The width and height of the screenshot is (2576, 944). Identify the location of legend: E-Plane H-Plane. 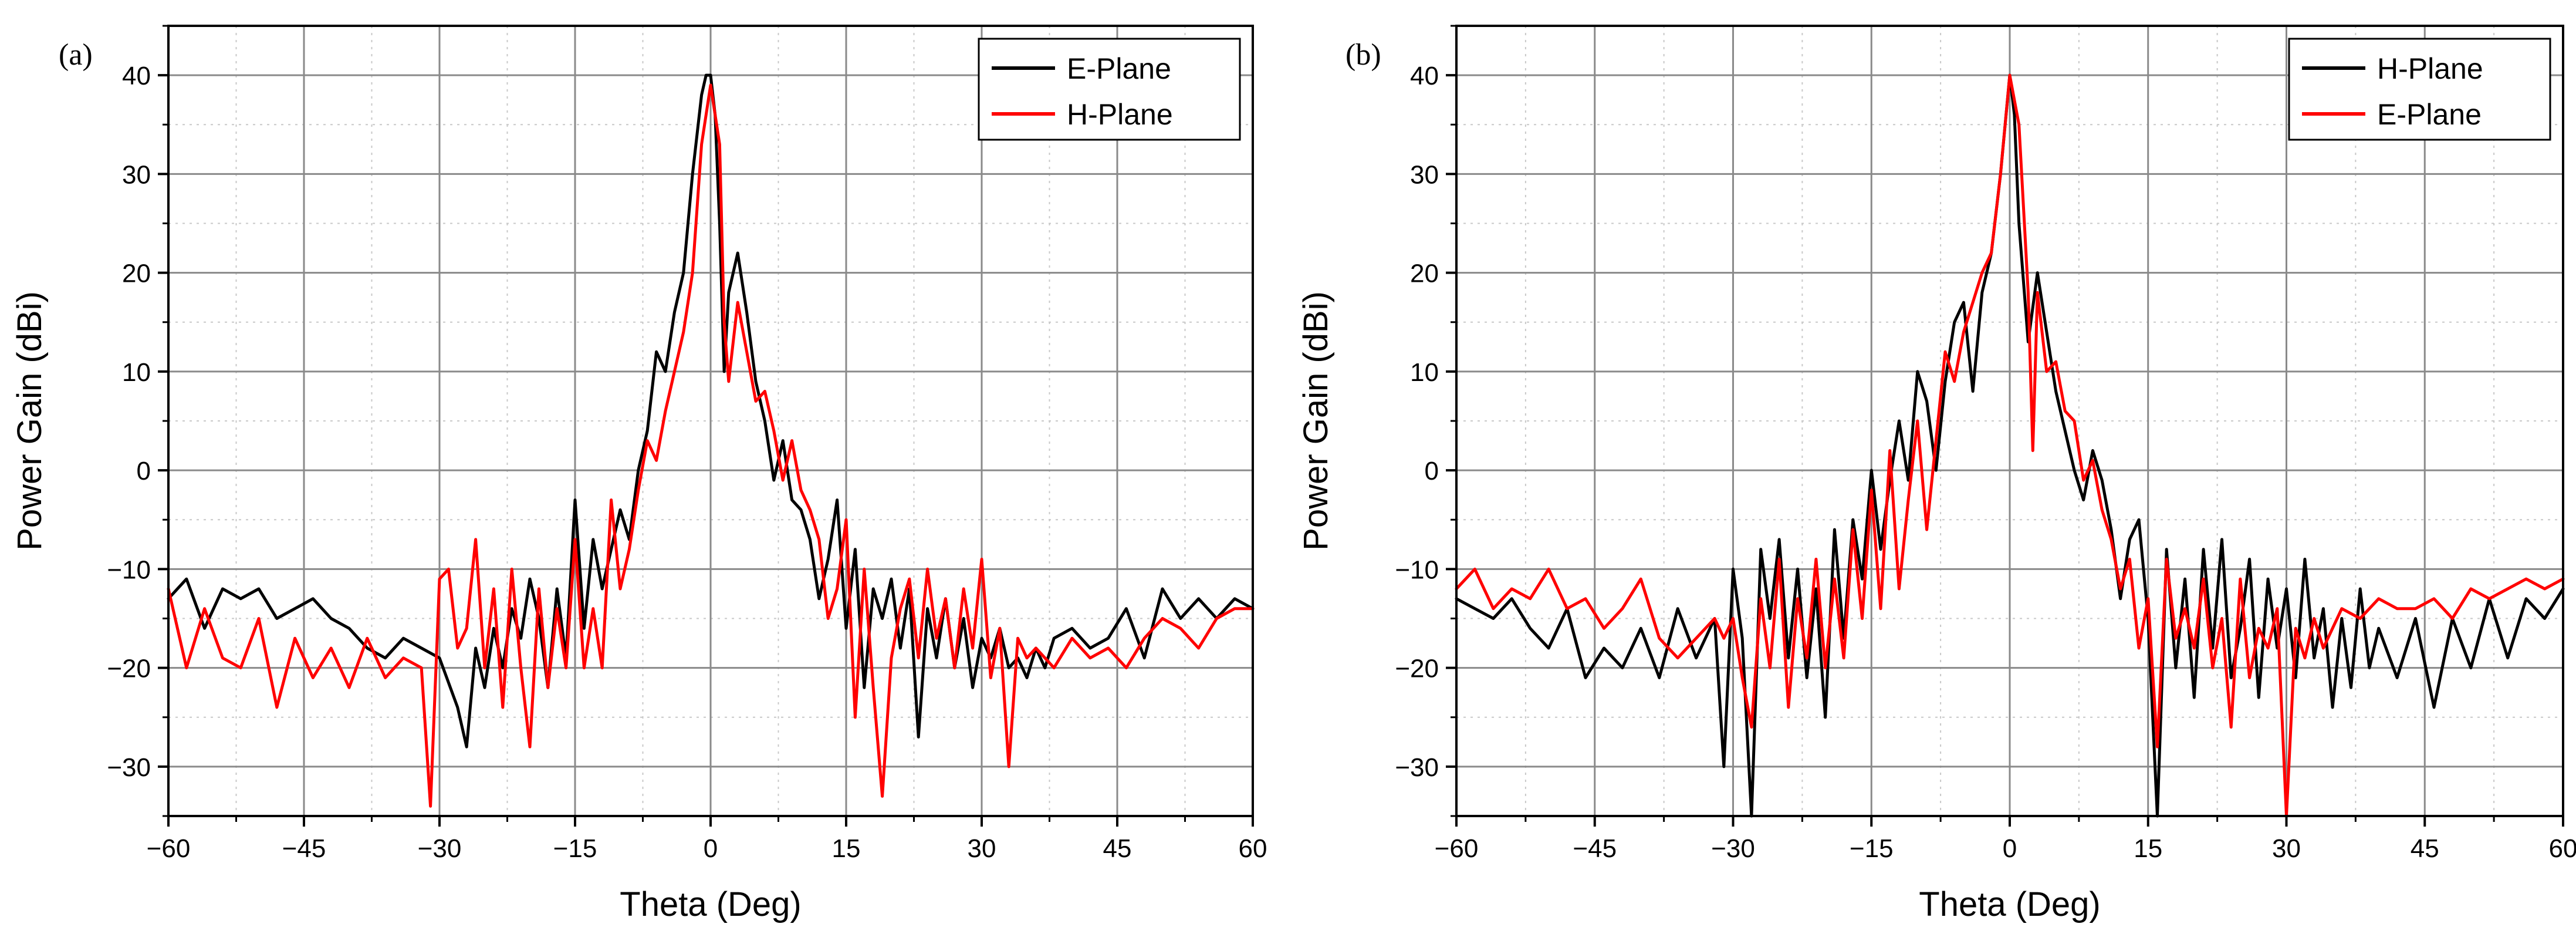
(1109, 89).